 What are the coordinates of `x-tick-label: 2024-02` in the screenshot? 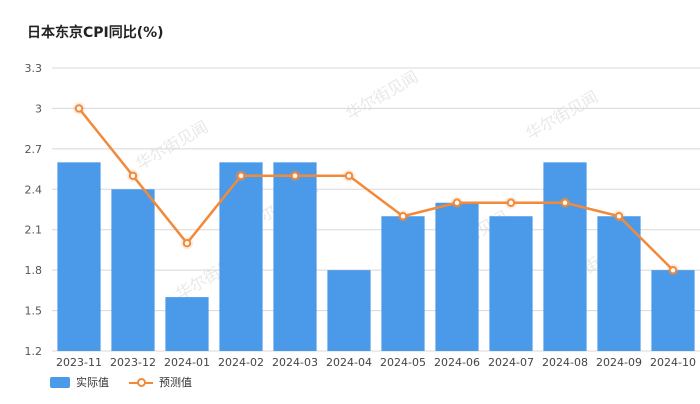 It's located at (241, 362).